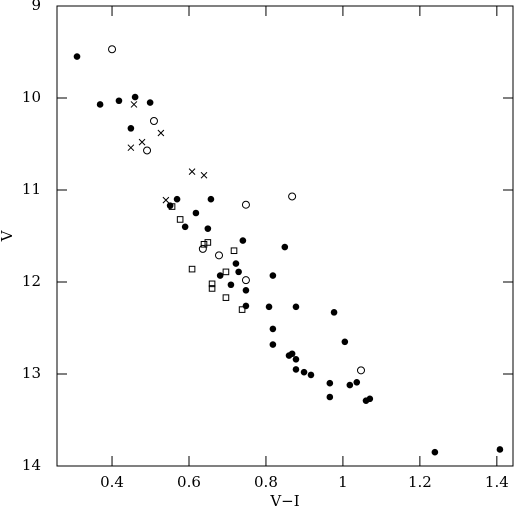 The height and width of the screenshot is (511, 516). Describe the element at coordinates (8, 235) in the screenshot. I see `y-axis-label: V` at that location.